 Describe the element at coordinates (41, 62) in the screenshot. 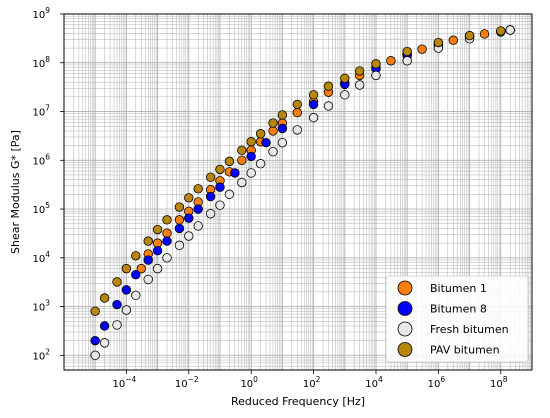

I see `y-tick-label: 10⁸` at that location.